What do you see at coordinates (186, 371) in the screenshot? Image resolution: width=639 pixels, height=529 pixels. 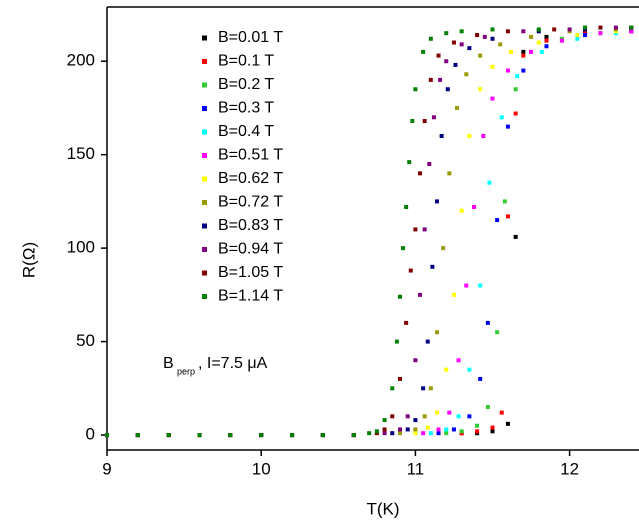 I see `annotation-subscript: perp` at bounding box center [186, 371].